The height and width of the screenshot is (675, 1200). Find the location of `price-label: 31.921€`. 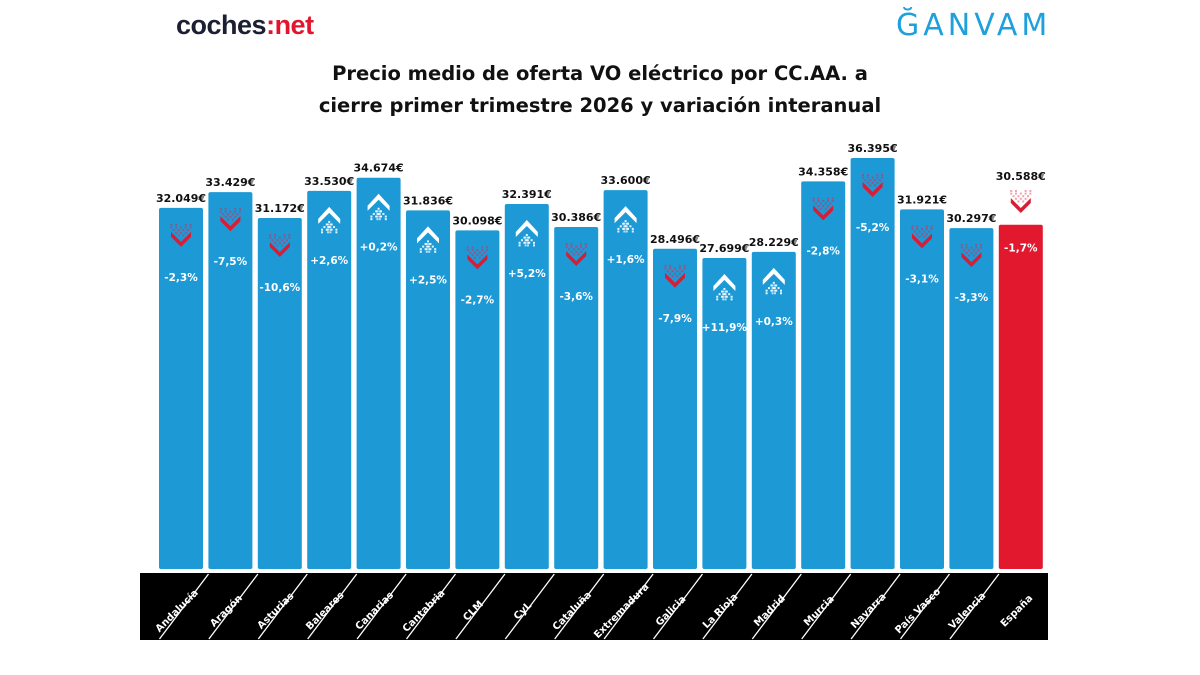

price-label: 31.921€ is located at coordinates (922, 199).